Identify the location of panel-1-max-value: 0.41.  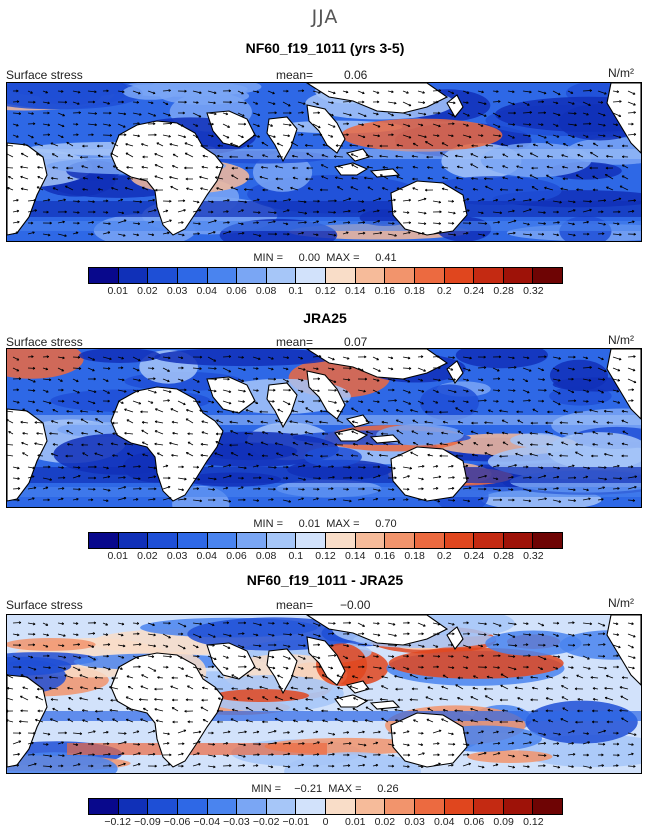
(386, 258).